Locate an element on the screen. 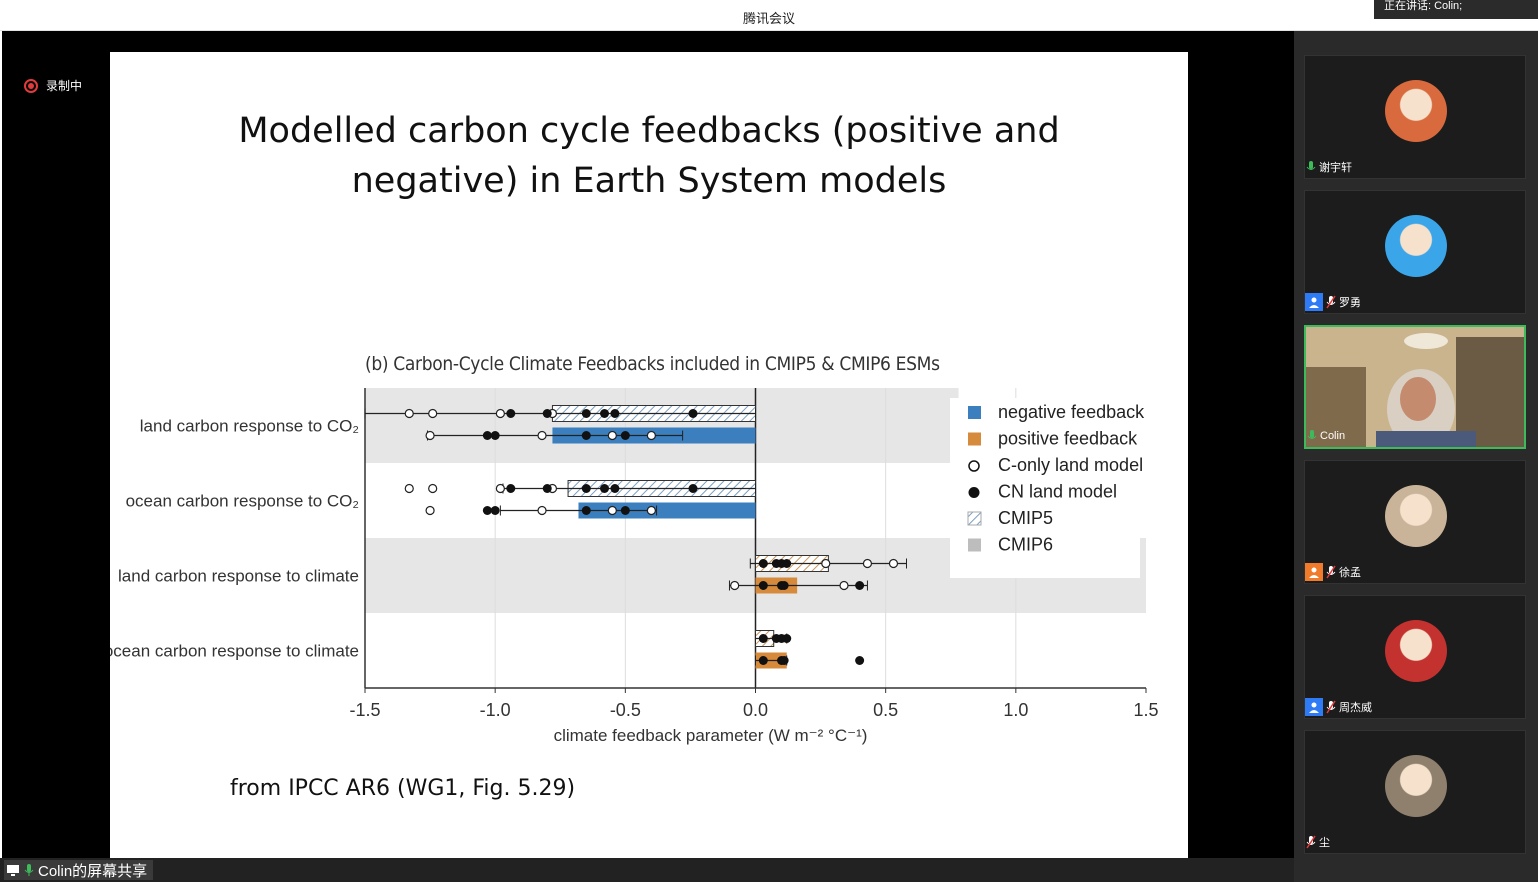 The height and width of the screenshot is (882, 1538). x-tick-label: 1.5 is located at coordinates (1145, 710).